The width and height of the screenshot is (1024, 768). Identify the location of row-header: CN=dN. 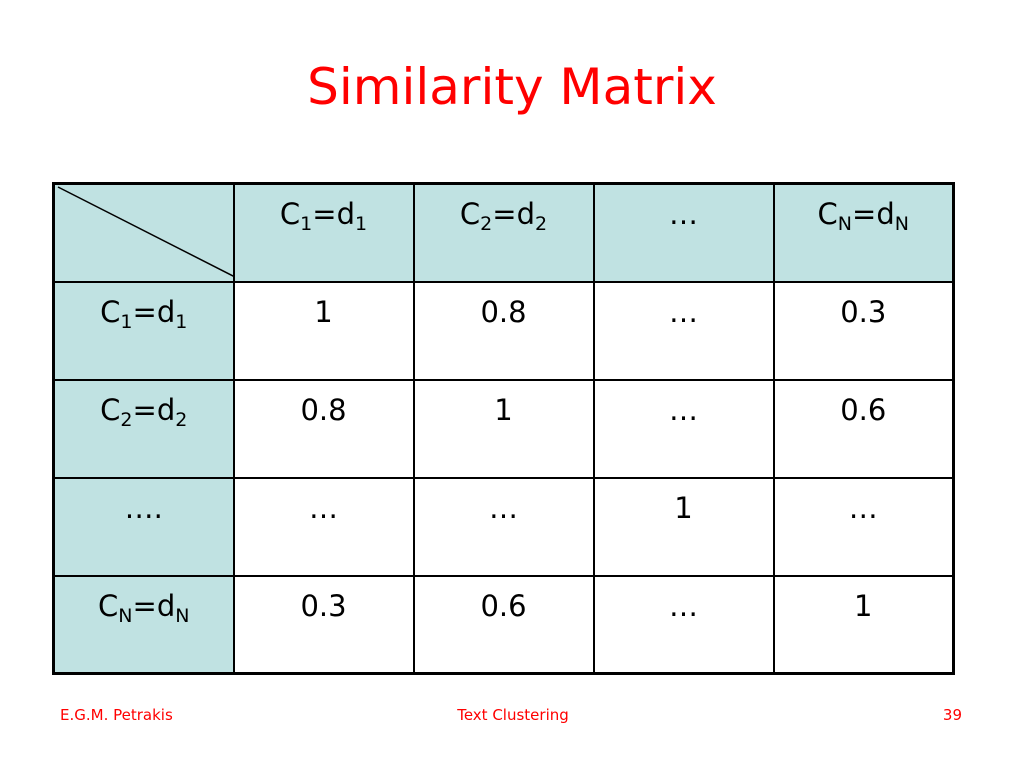
(143, 624).